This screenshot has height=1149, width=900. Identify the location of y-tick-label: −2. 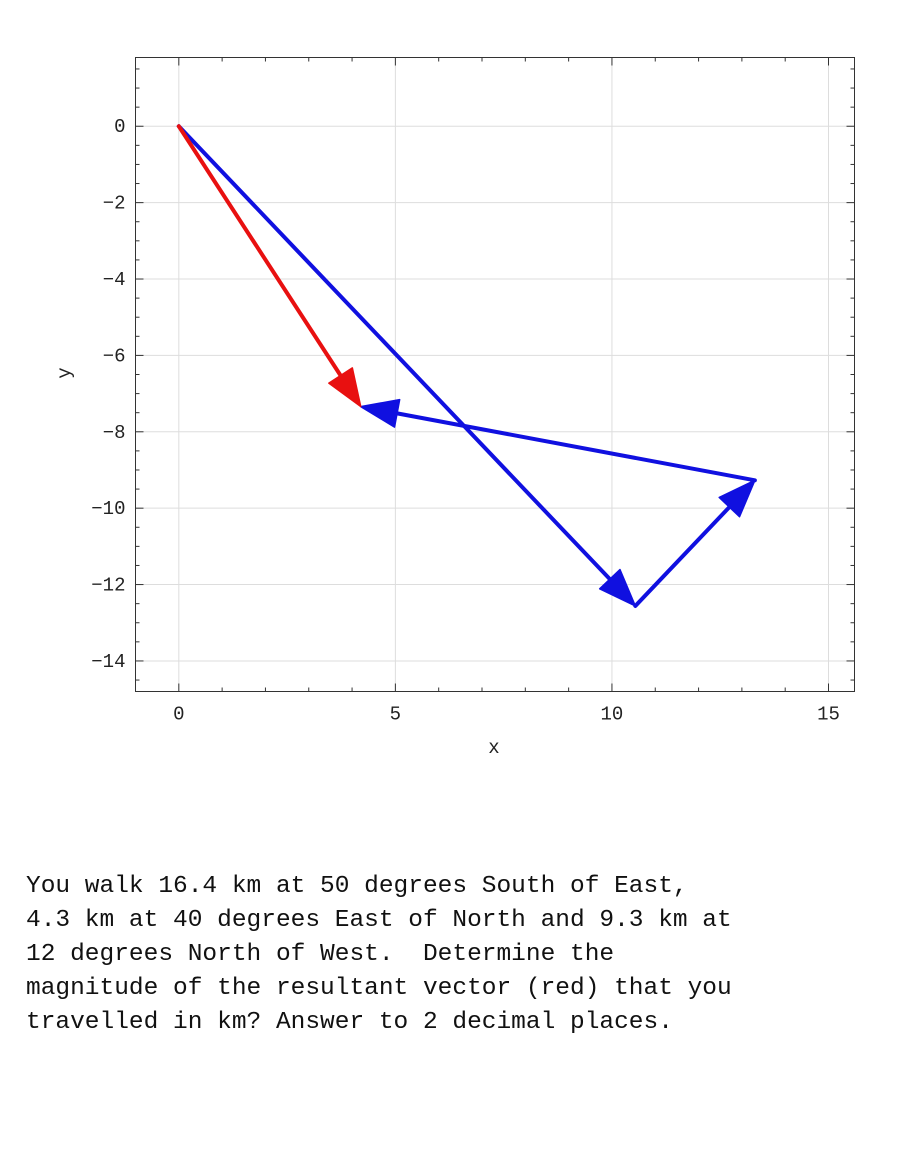
(114, 204).